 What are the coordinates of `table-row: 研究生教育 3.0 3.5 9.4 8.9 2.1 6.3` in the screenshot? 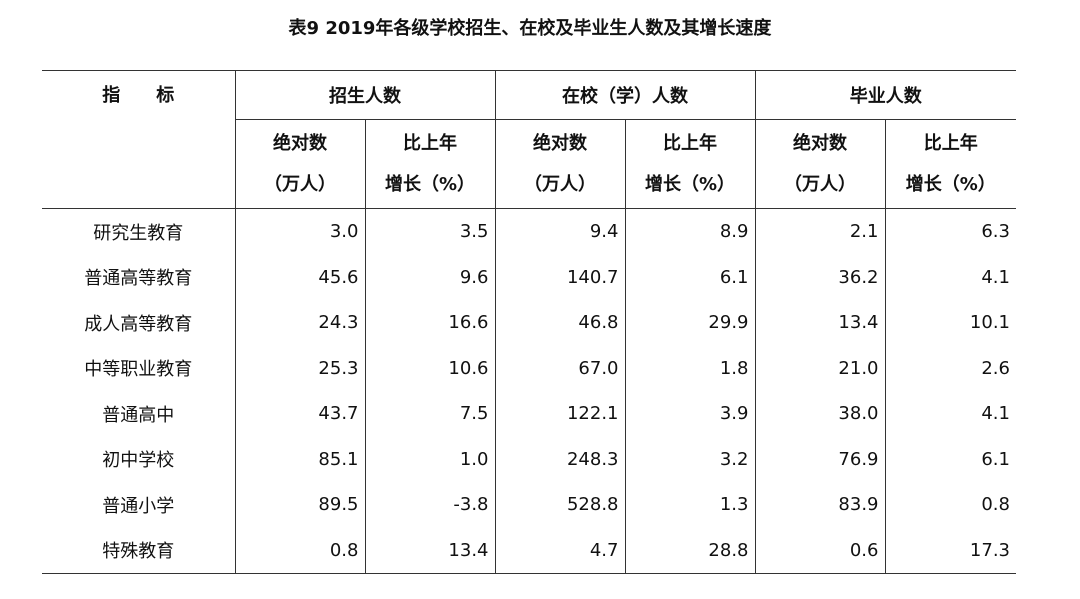 It's located at (529, 231).